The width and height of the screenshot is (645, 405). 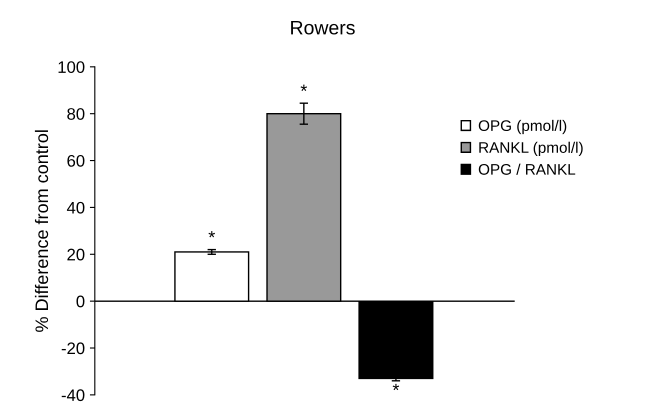 I want to click on legend-label: OPG (pmol/l), so click(x=522, y=127).